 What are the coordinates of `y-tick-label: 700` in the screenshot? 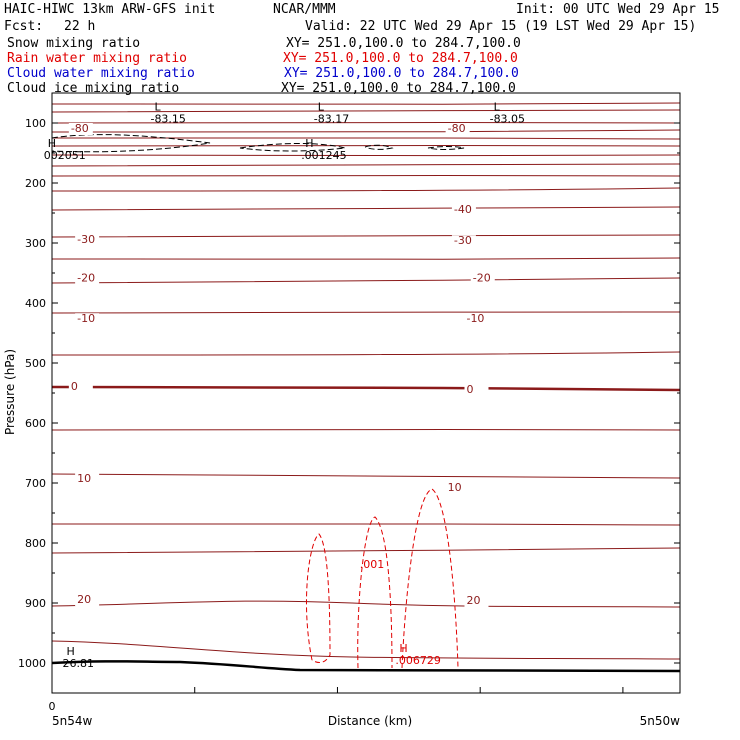 It's located at (35, 483).